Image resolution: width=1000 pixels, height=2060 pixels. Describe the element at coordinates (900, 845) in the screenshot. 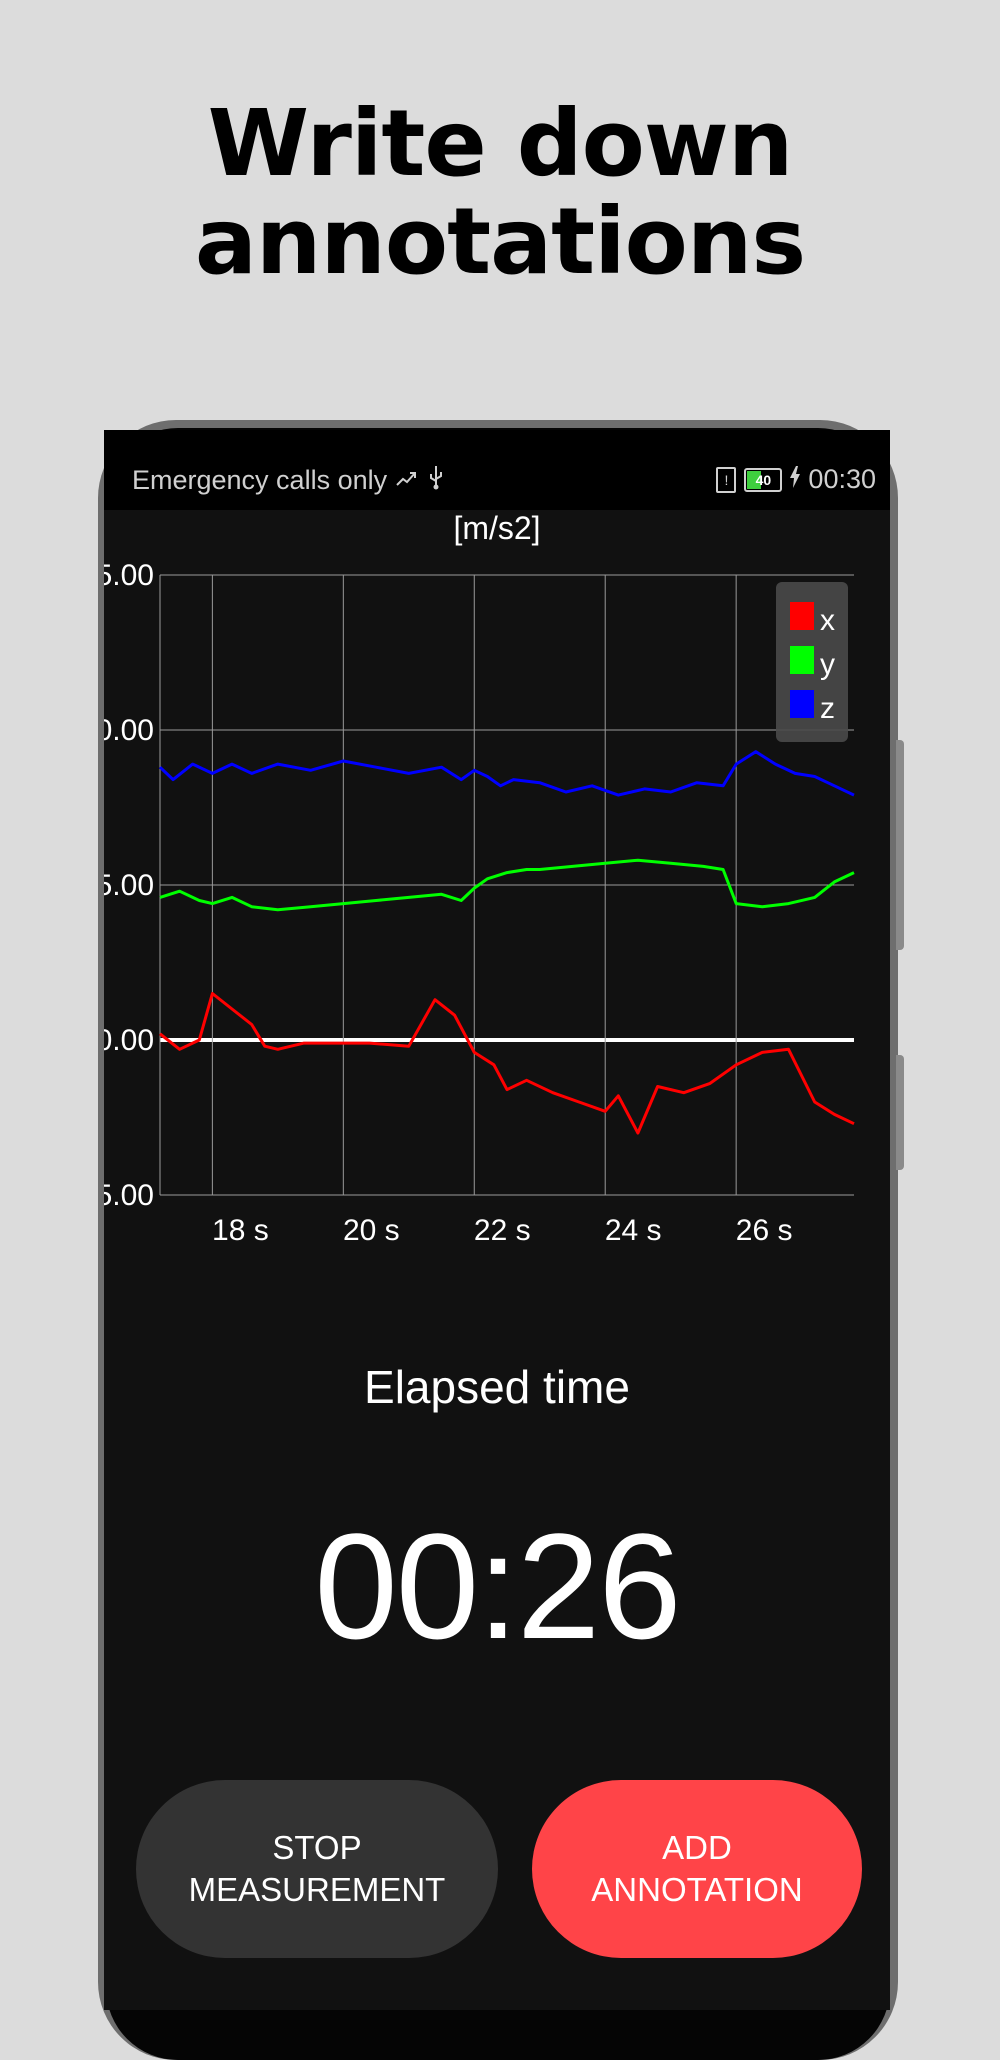

I see `phone-volume-button` at that location.